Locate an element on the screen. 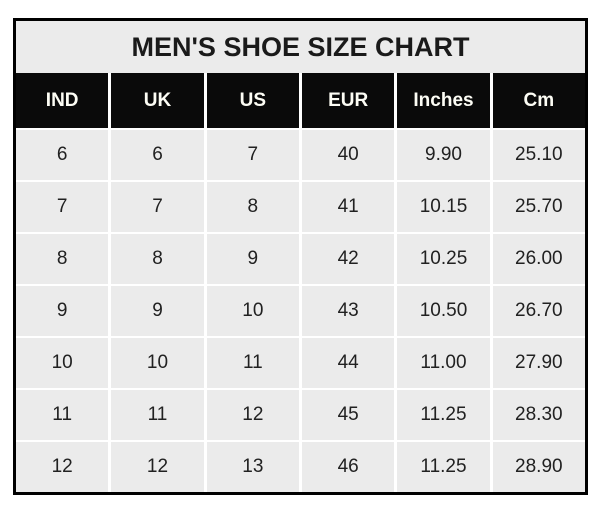  size-cell: 28.30 is located at coordinates (538, 415).